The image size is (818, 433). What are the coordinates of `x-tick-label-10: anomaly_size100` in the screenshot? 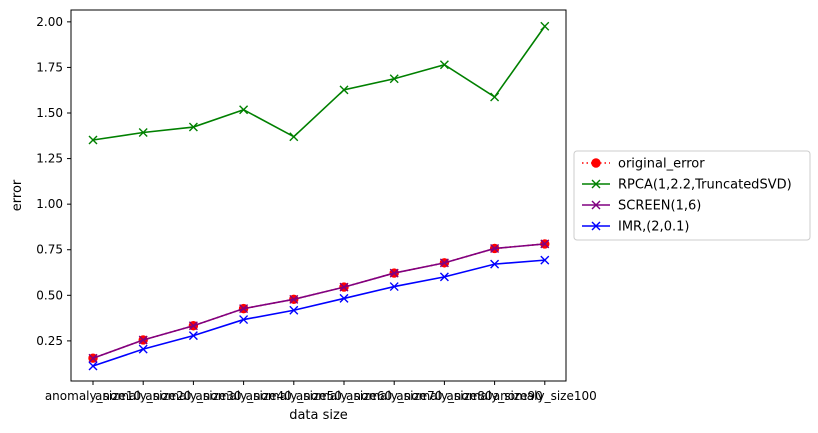 It's located at (545, 396).